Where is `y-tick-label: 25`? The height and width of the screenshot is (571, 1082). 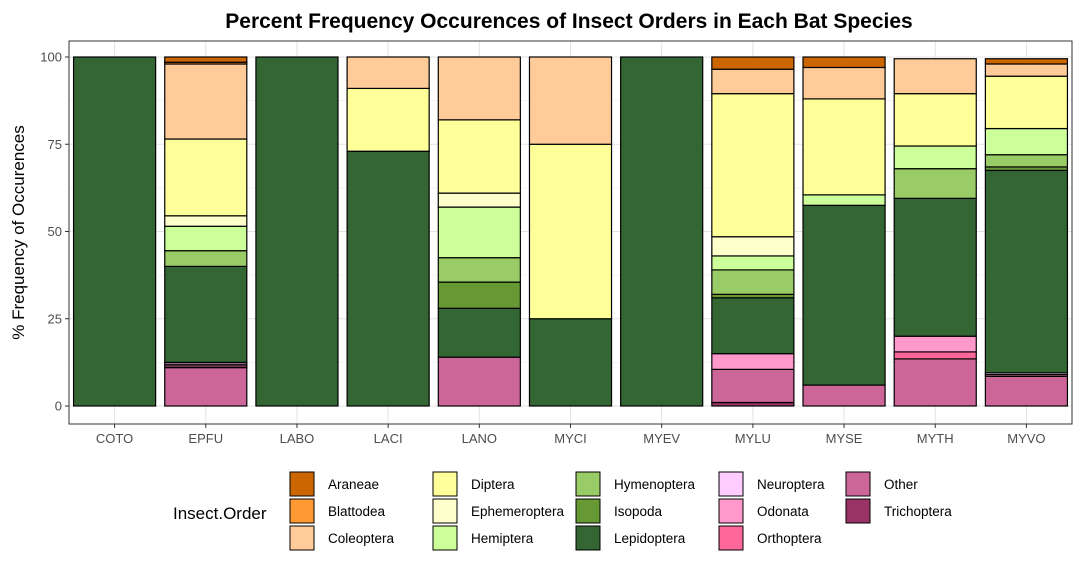 y-tick-label: 25 is located at coordinates (55, 318).